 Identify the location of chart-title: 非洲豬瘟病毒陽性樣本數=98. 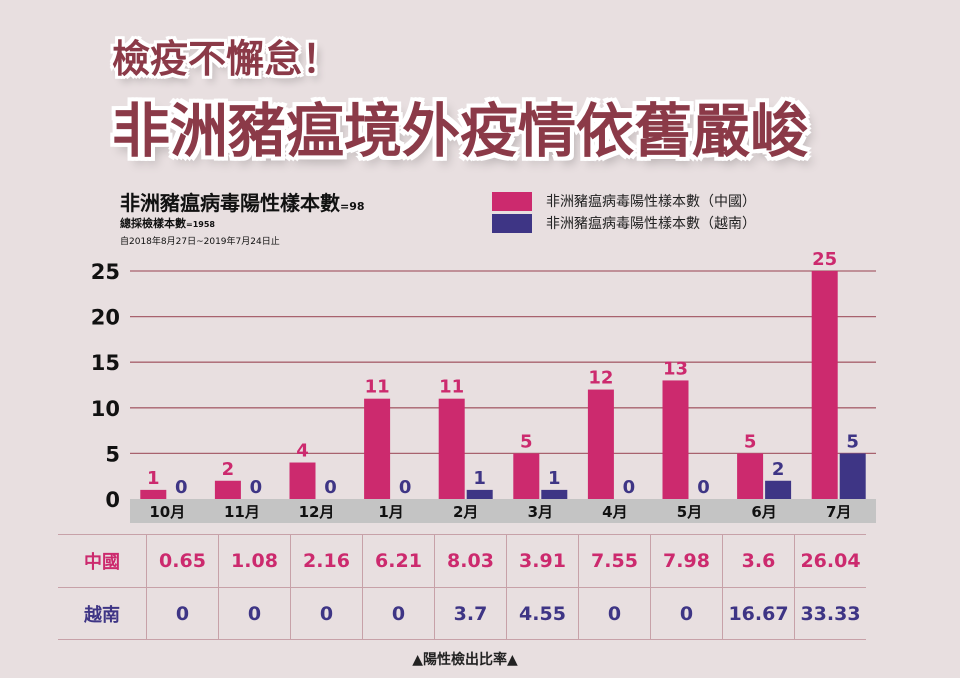
(242, 201).